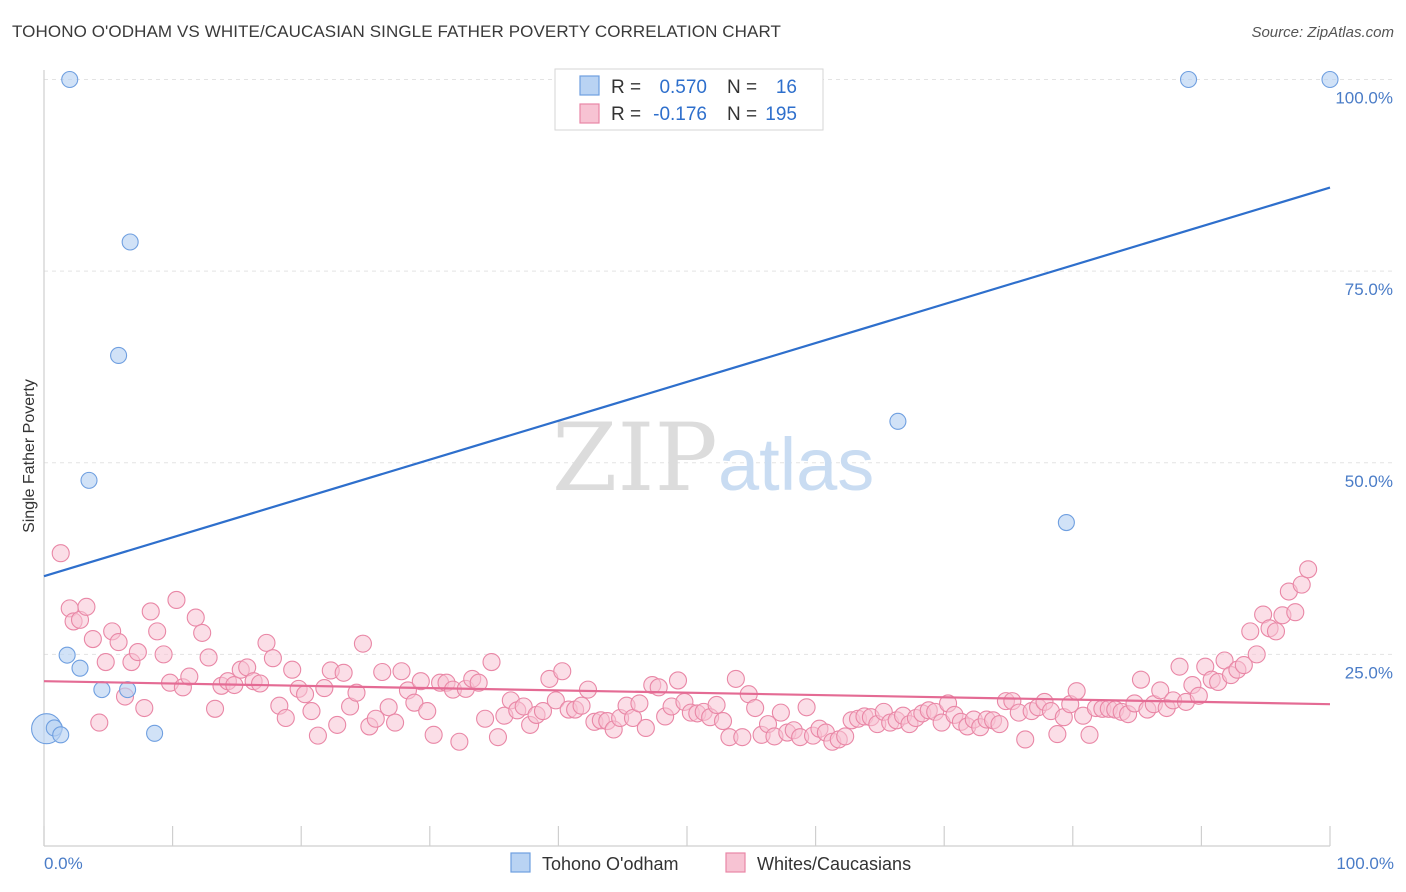 Image resolution: width=1406 pixels, height=892 pixels. Describe the element at coordinates (689, 99) in the screenshot. I see `stats-box-frame` at that location.